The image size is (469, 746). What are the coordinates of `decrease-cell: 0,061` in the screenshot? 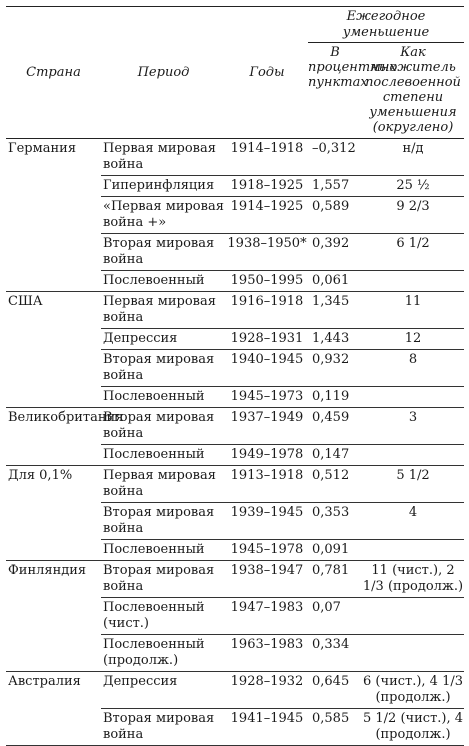 It's located at (335, 281).